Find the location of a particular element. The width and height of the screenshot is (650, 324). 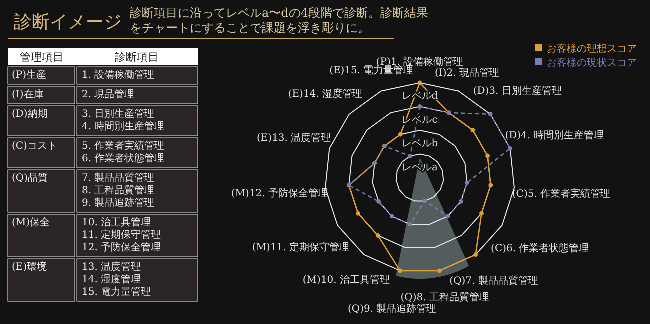

text: 5. 作業者実績管理 6. 作業者状態管理 is located at coordinates (123, 152).